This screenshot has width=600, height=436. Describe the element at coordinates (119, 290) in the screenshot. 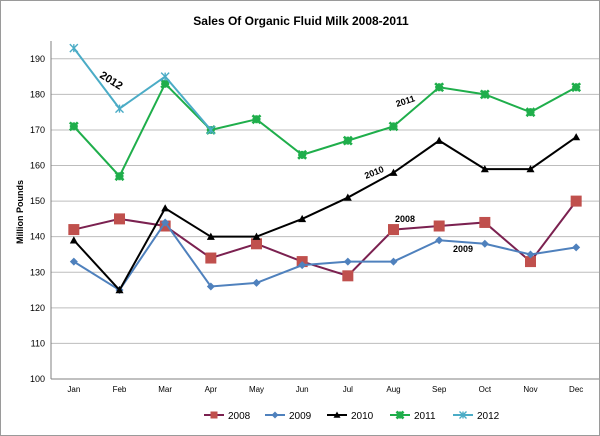

I see `data-point-2010-feb` at that location.